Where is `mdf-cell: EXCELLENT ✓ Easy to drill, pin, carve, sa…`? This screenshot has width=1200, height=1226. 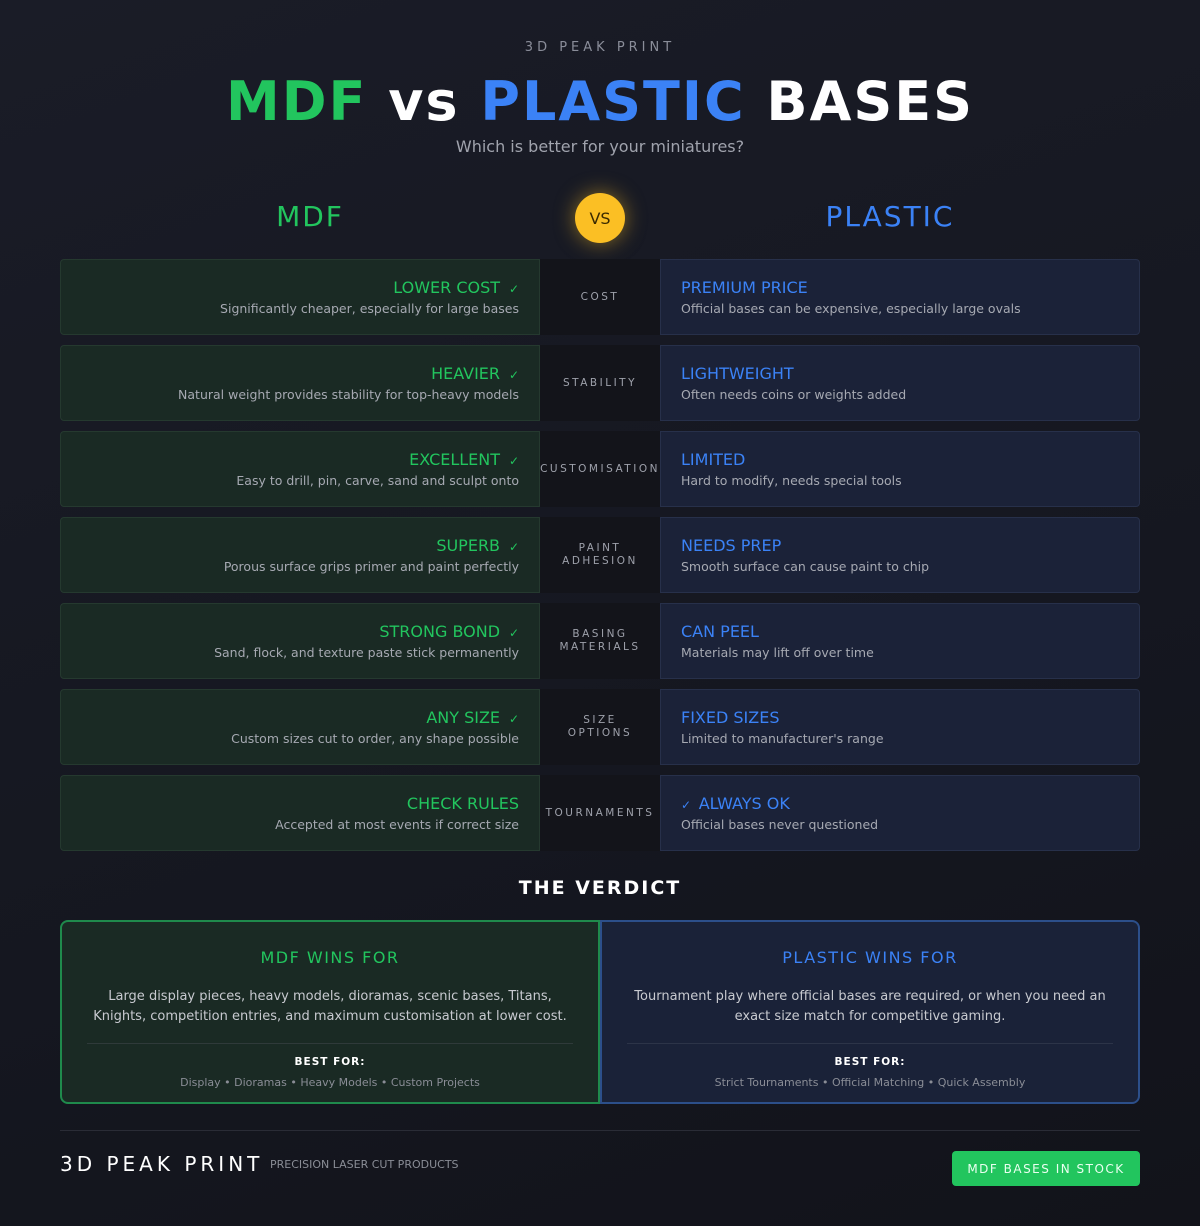
mdf-cell: EXCELLENT ✓ Easy to drill, pin, carve, sa… is located at coordinates (300, 469).